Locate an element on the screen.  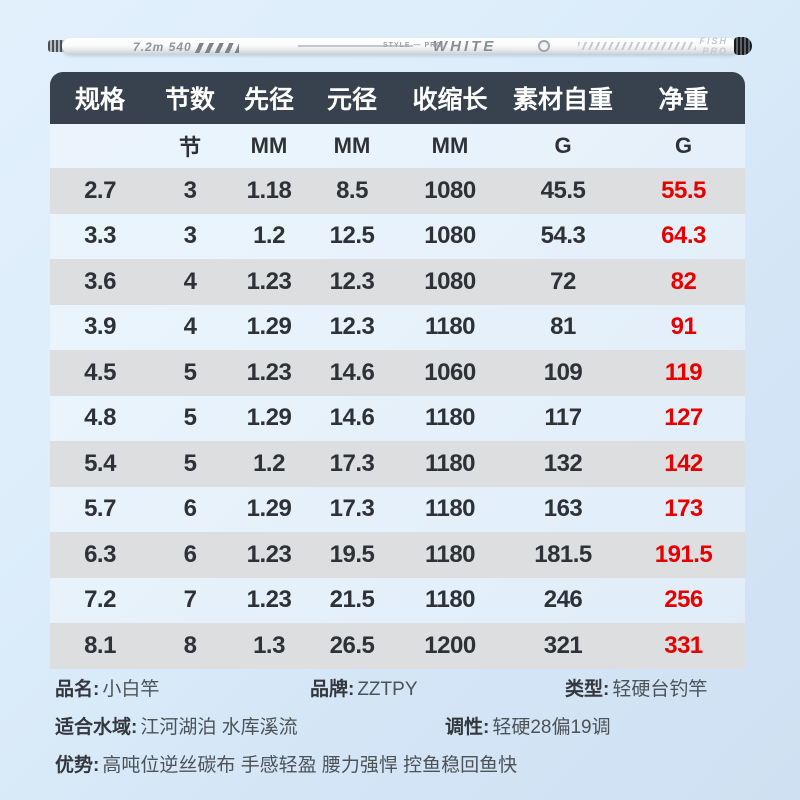
rod-white-logo: WHITE is located at coordinates (465, 46).